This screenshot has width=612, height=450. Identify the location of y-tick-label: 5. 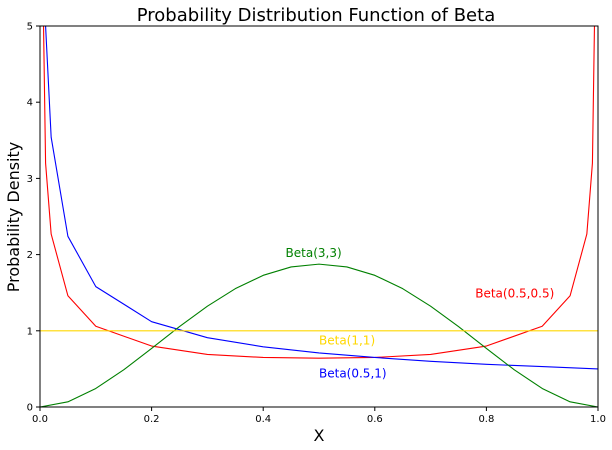
(30, 27).